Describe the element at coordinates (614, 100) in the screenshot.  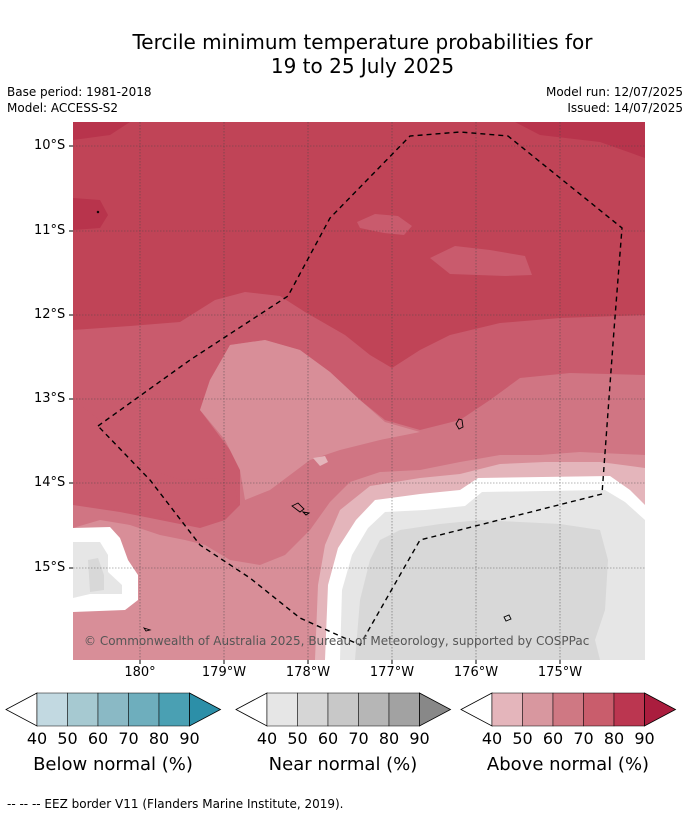
I see `meta-right: Model run: 12/07/2025 Issued: 14/07/2025` at that location.